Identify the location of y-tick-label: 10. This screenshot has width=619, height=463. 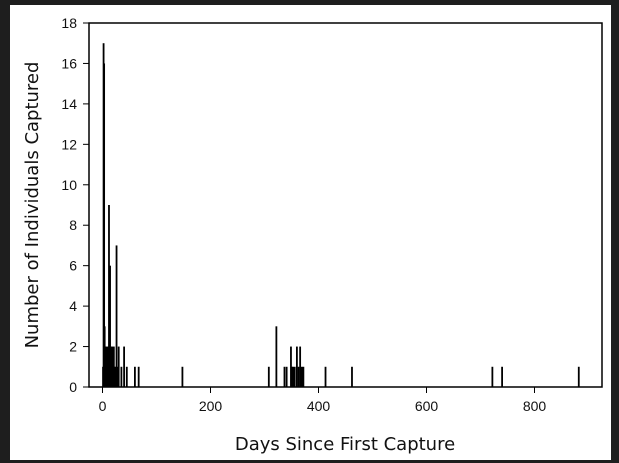
(69, 185).